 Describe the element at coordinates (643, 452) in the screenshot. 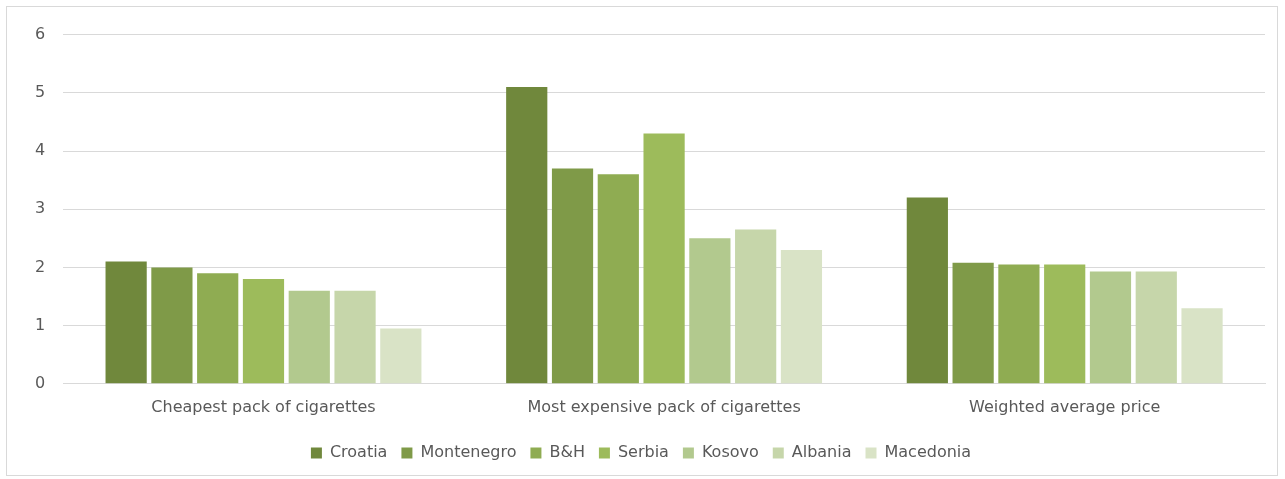

I see `legend-label: Serbia` at that location.